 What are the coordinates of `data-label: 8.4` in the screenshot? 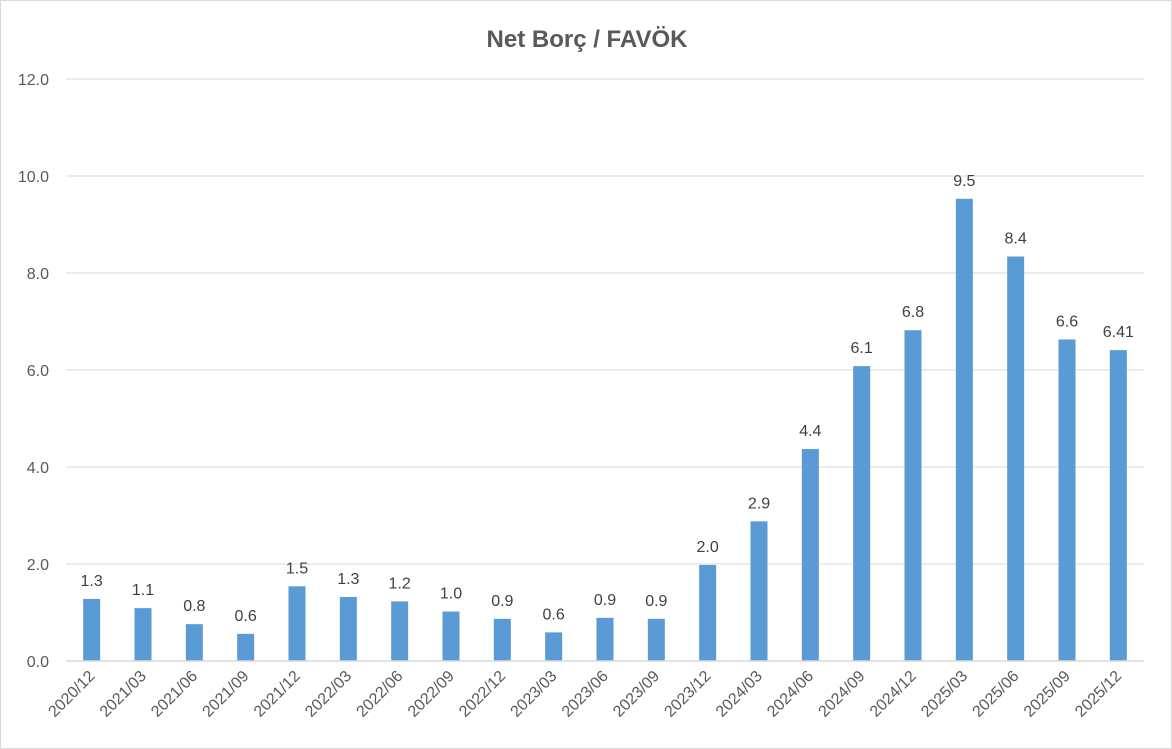 It's located at (1016, 239).